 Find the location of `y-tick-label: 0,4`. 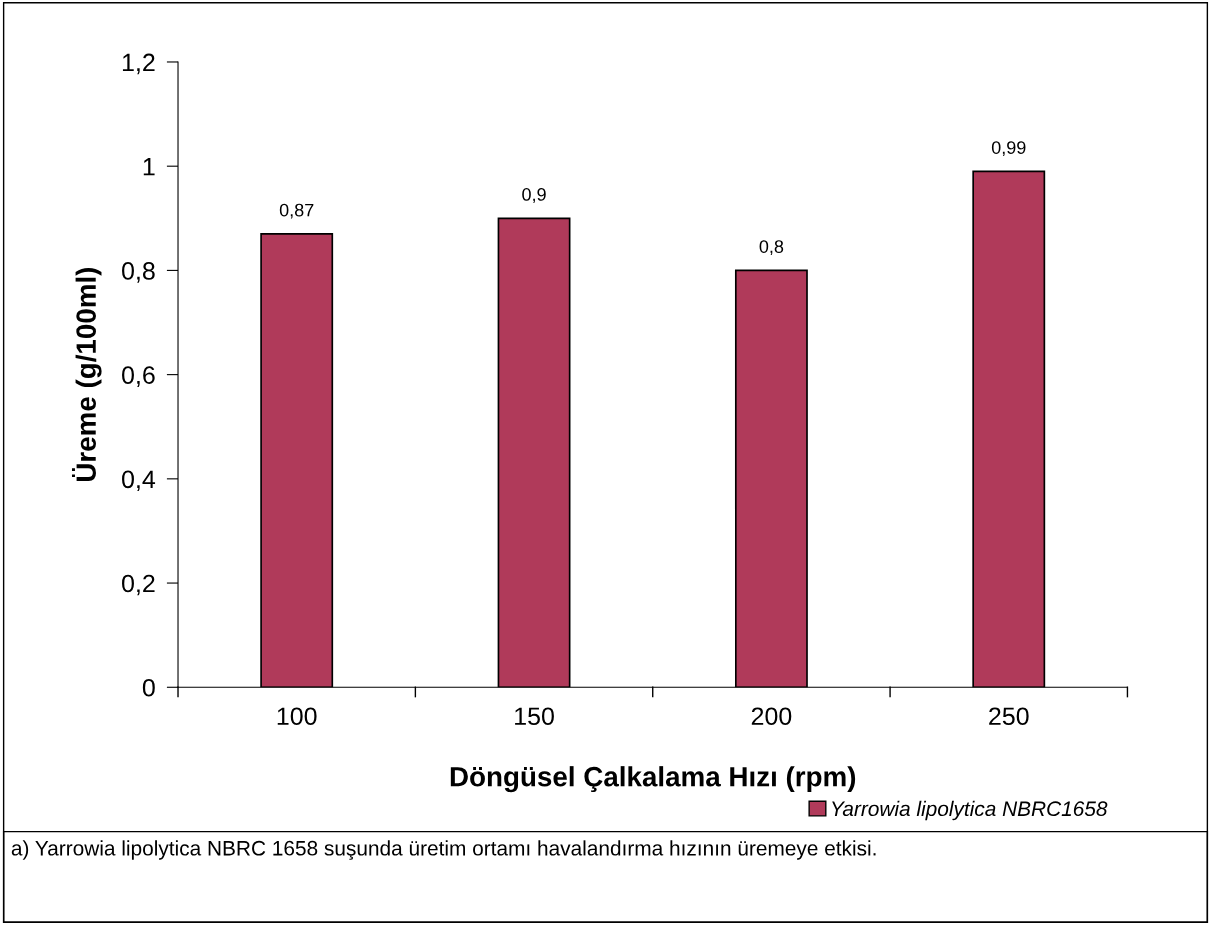

y-tick-label: 0,4 is located at coordinates (139, 481).